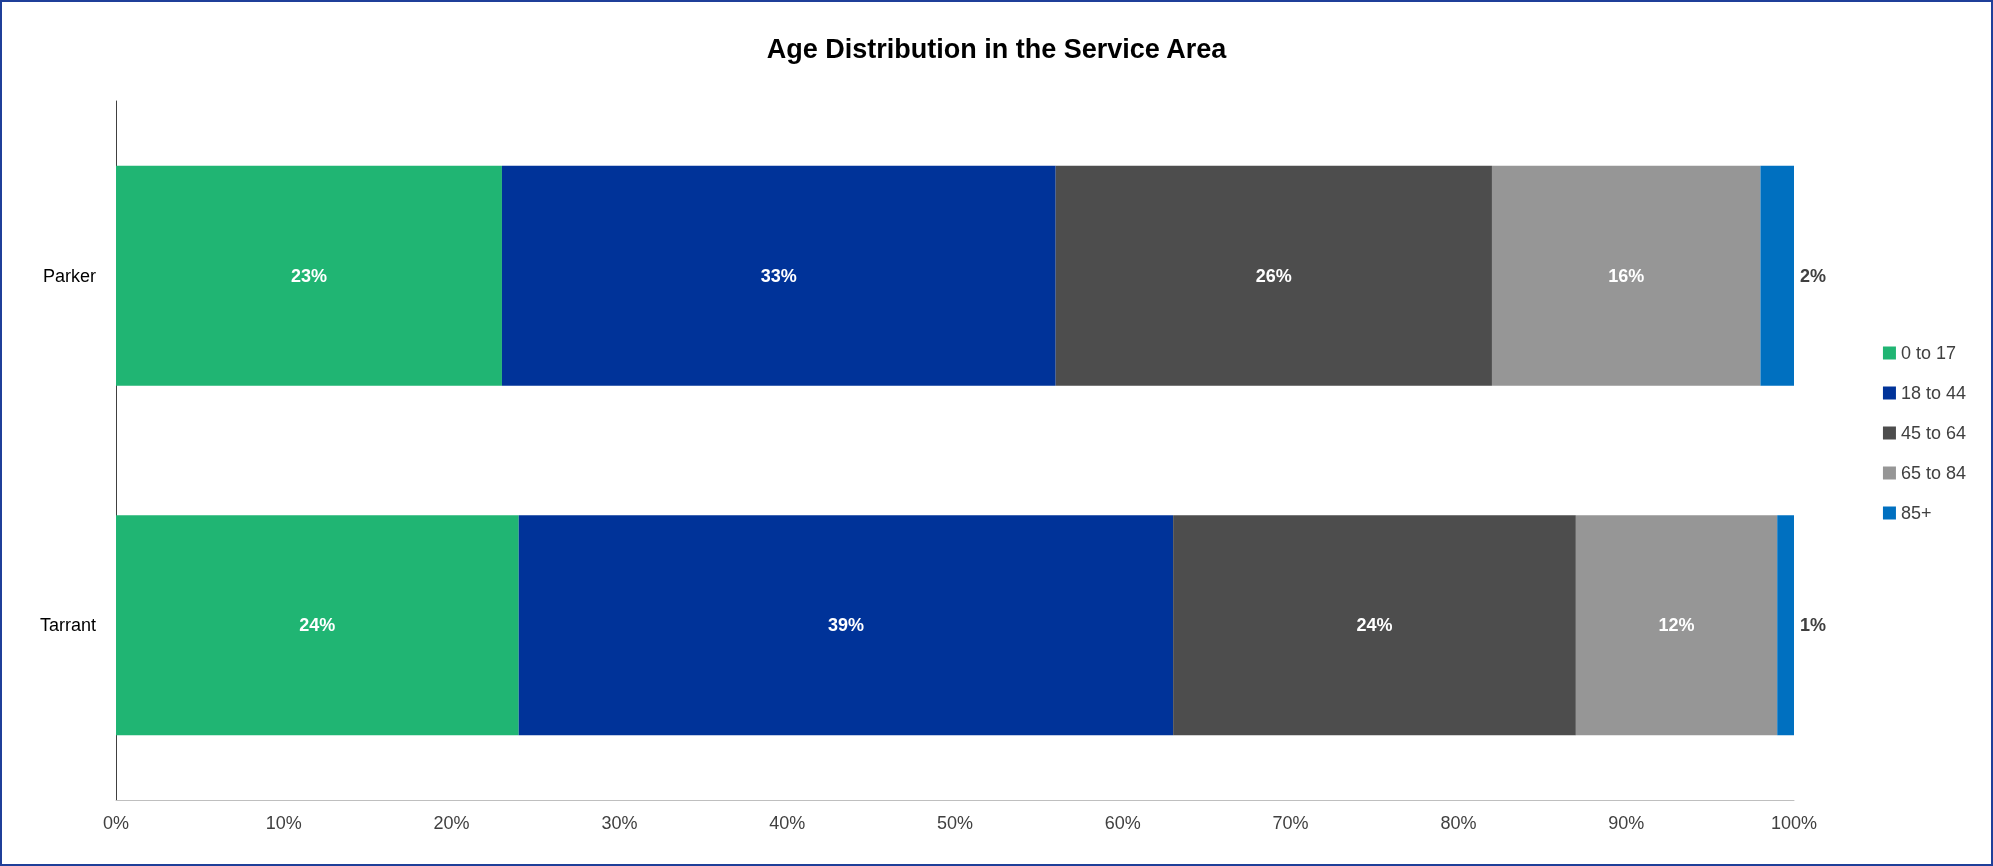 The image size is (1993, 866). What do you see at coordinates (1794, 823) in the screenshot?
I see `x-tick-label: 100%` at bounding box center [1794, 823].